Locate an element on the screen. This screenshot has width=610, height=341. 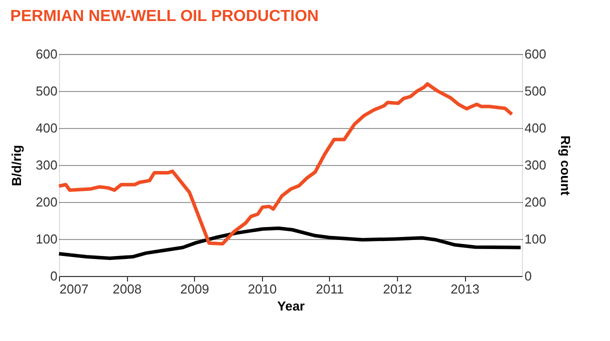
y-tick-label: 400 is located at coordinates (47, 128).